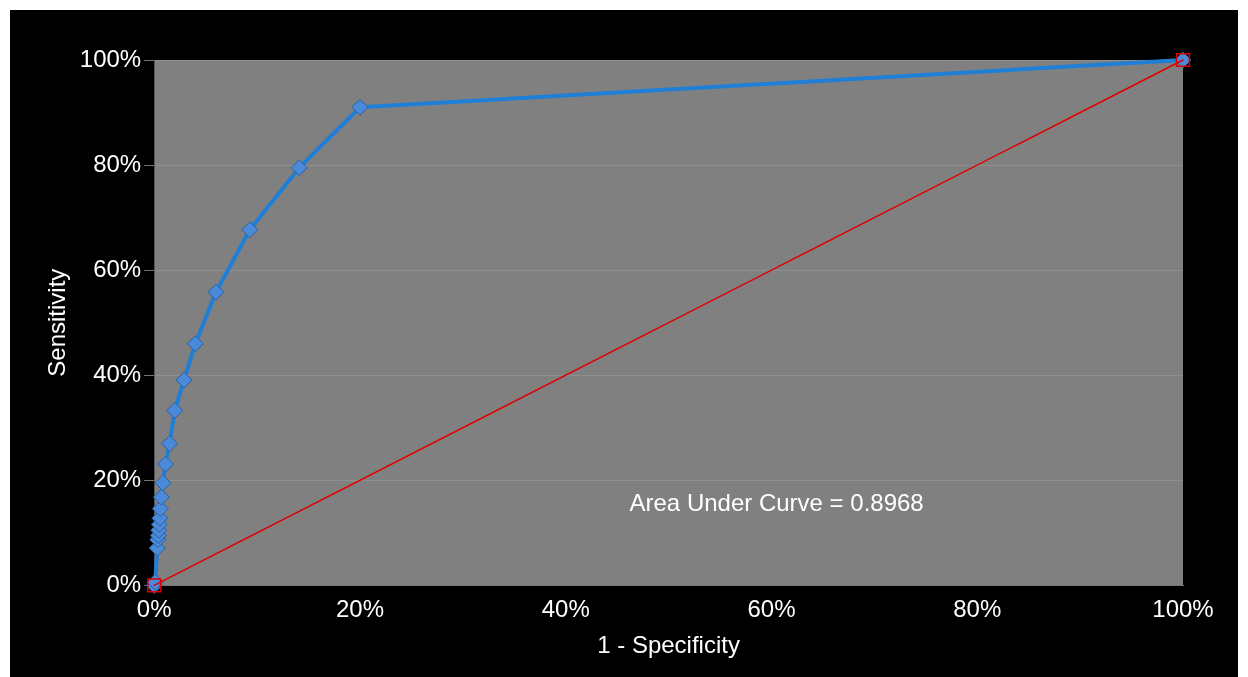 The image size is (1248, 677). Describe the element at coordinates (117, 373) in the screenshot. I see `y-tick-label: 40%` at that location.